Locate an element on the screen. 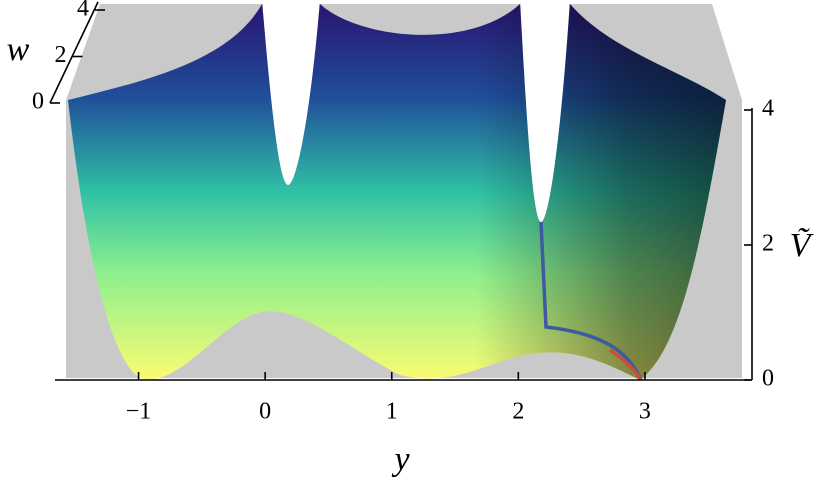  x-axis-label: y is located at coordinates (400, 459).